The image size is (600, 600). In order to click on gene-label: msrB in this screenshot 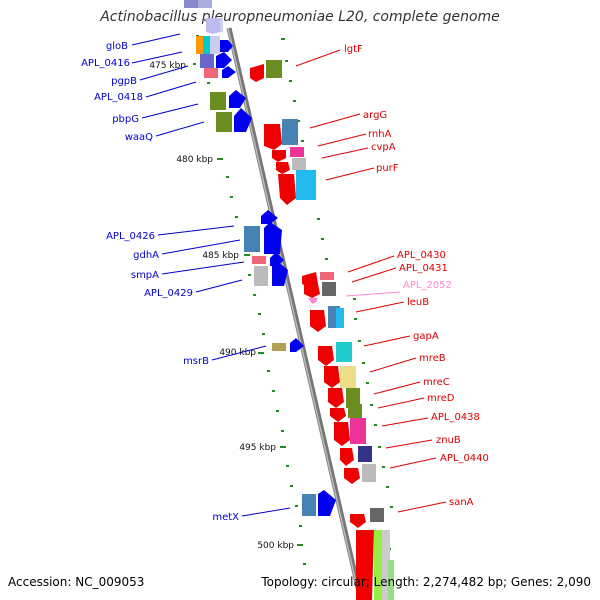, I will do `click(196, 361)`.